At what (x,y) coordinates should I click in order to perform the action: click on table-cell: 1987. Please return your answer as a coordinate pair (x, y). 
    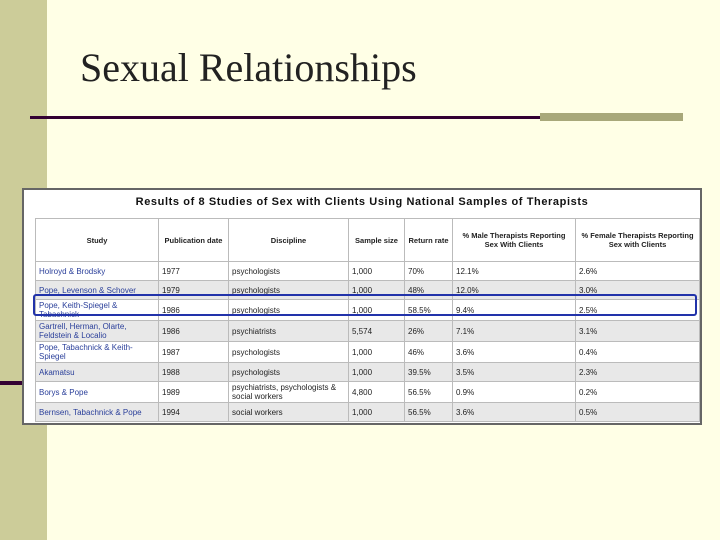
    Looking at the image, I should click on (193, 352).